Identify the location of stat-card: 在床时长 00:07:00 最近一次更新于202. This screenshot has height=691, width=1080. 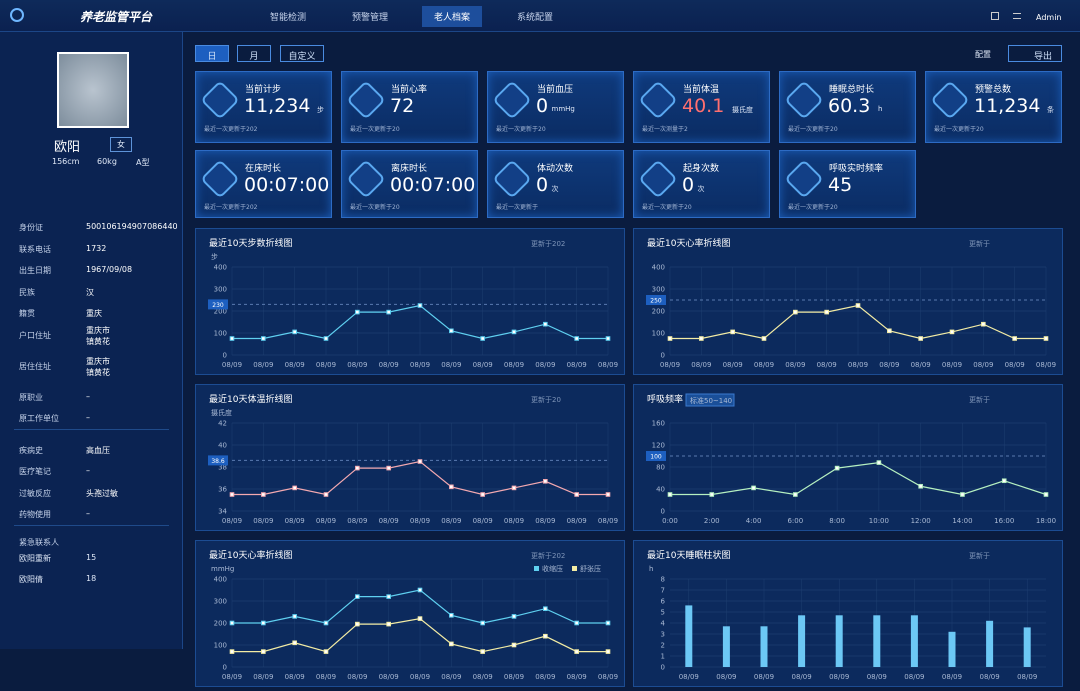
(263, 184).